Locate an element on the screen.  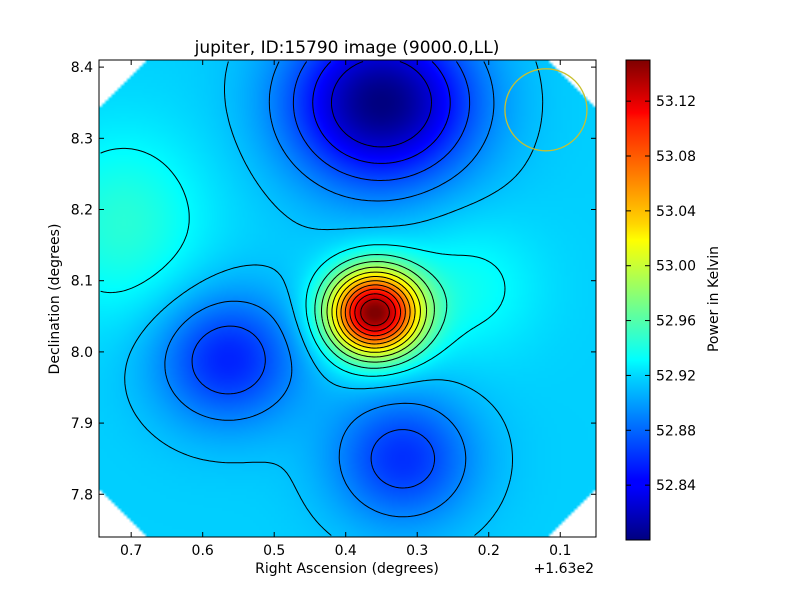
y-axis-label: Declination (degrees) is located at coordinates (55, 299).